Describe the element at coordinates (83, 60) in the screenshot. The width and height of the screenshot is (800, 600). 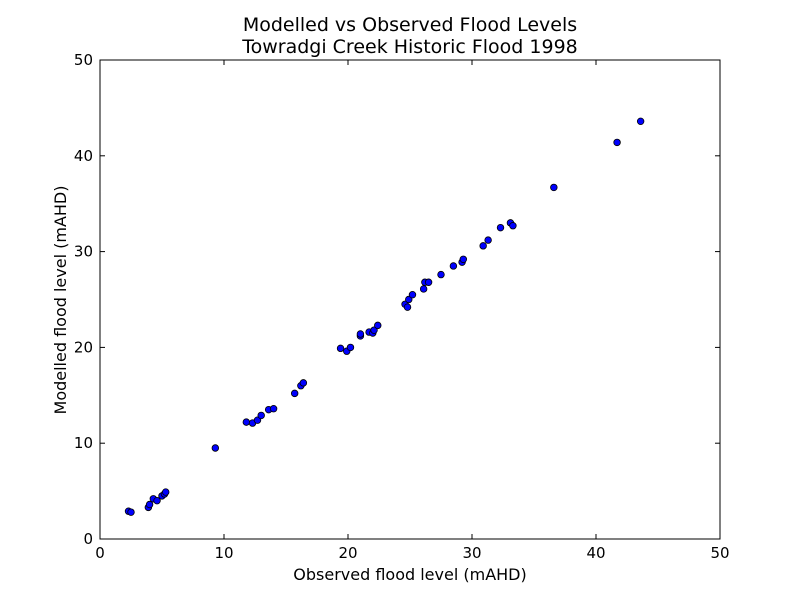
I see `y-tick-label-5: 50` at that location.